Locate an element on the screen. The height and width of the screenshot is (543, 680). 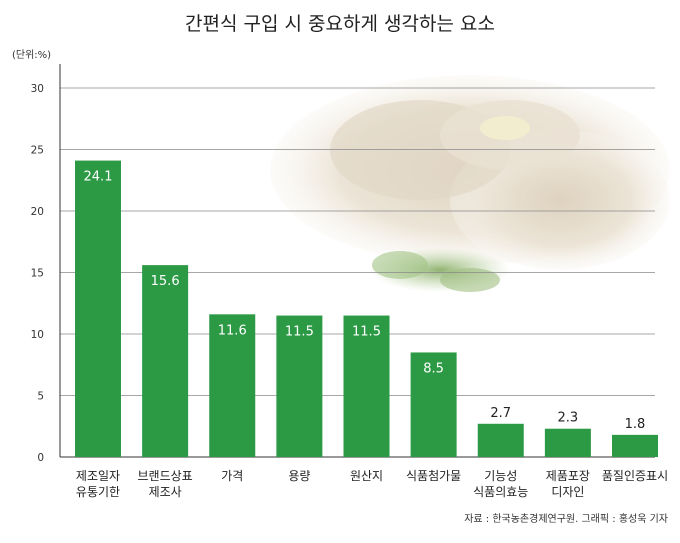
x-tick-label: 용량 is located at coordinates (299, 476).